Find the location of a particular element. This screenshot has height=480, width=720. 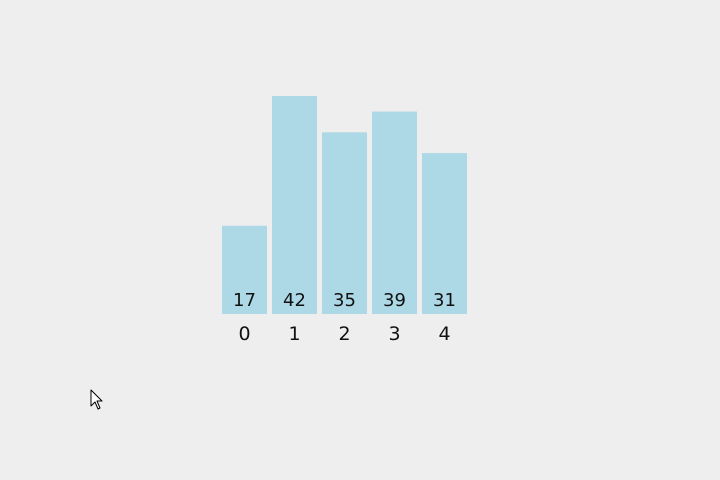

bar-index-label: 1 is located at coordinates (294, 334).